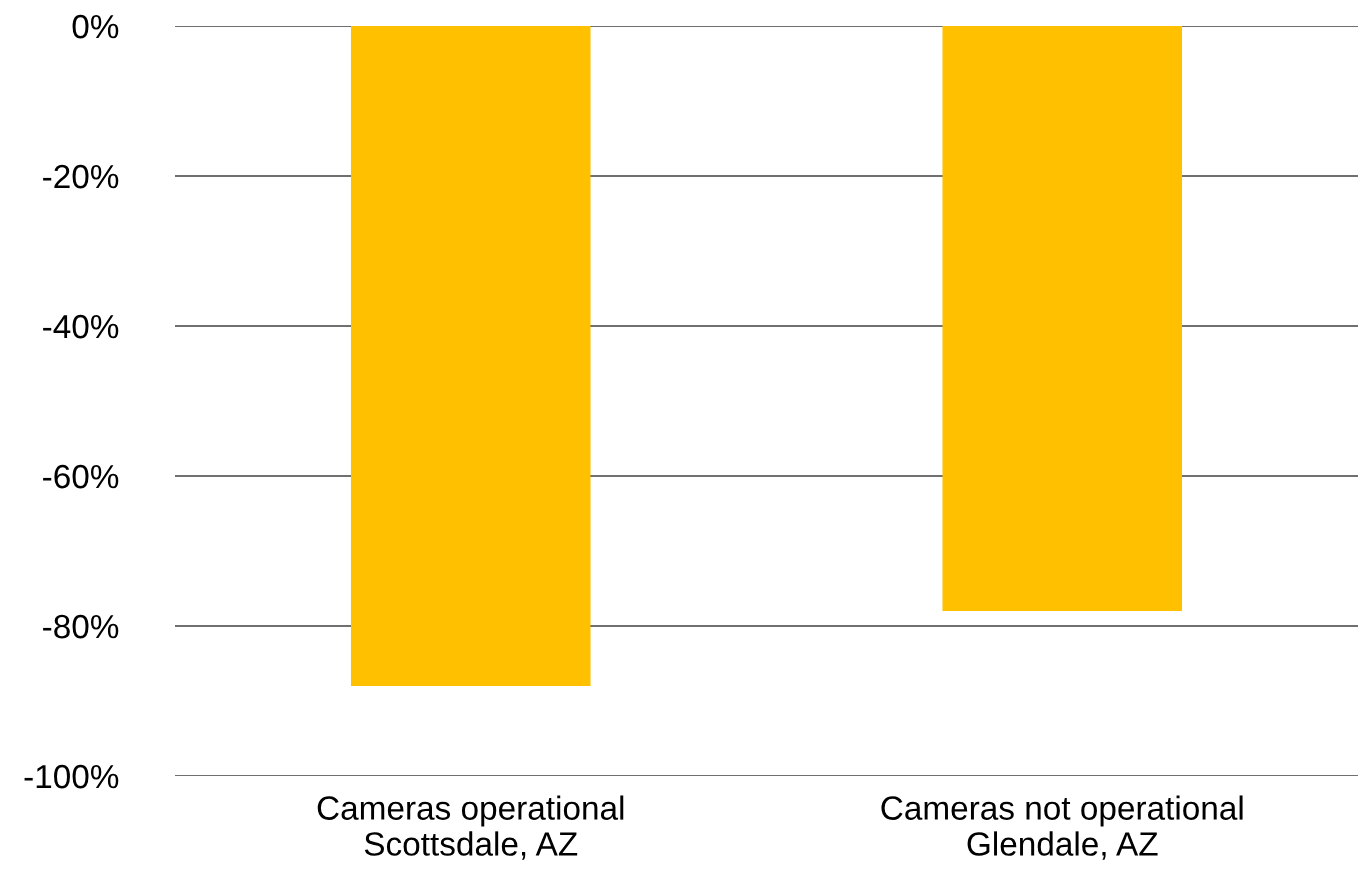 The width and height of the screenshot is (1358, 896). I want to click on y-tick-label: -100%, so click(71, 776).